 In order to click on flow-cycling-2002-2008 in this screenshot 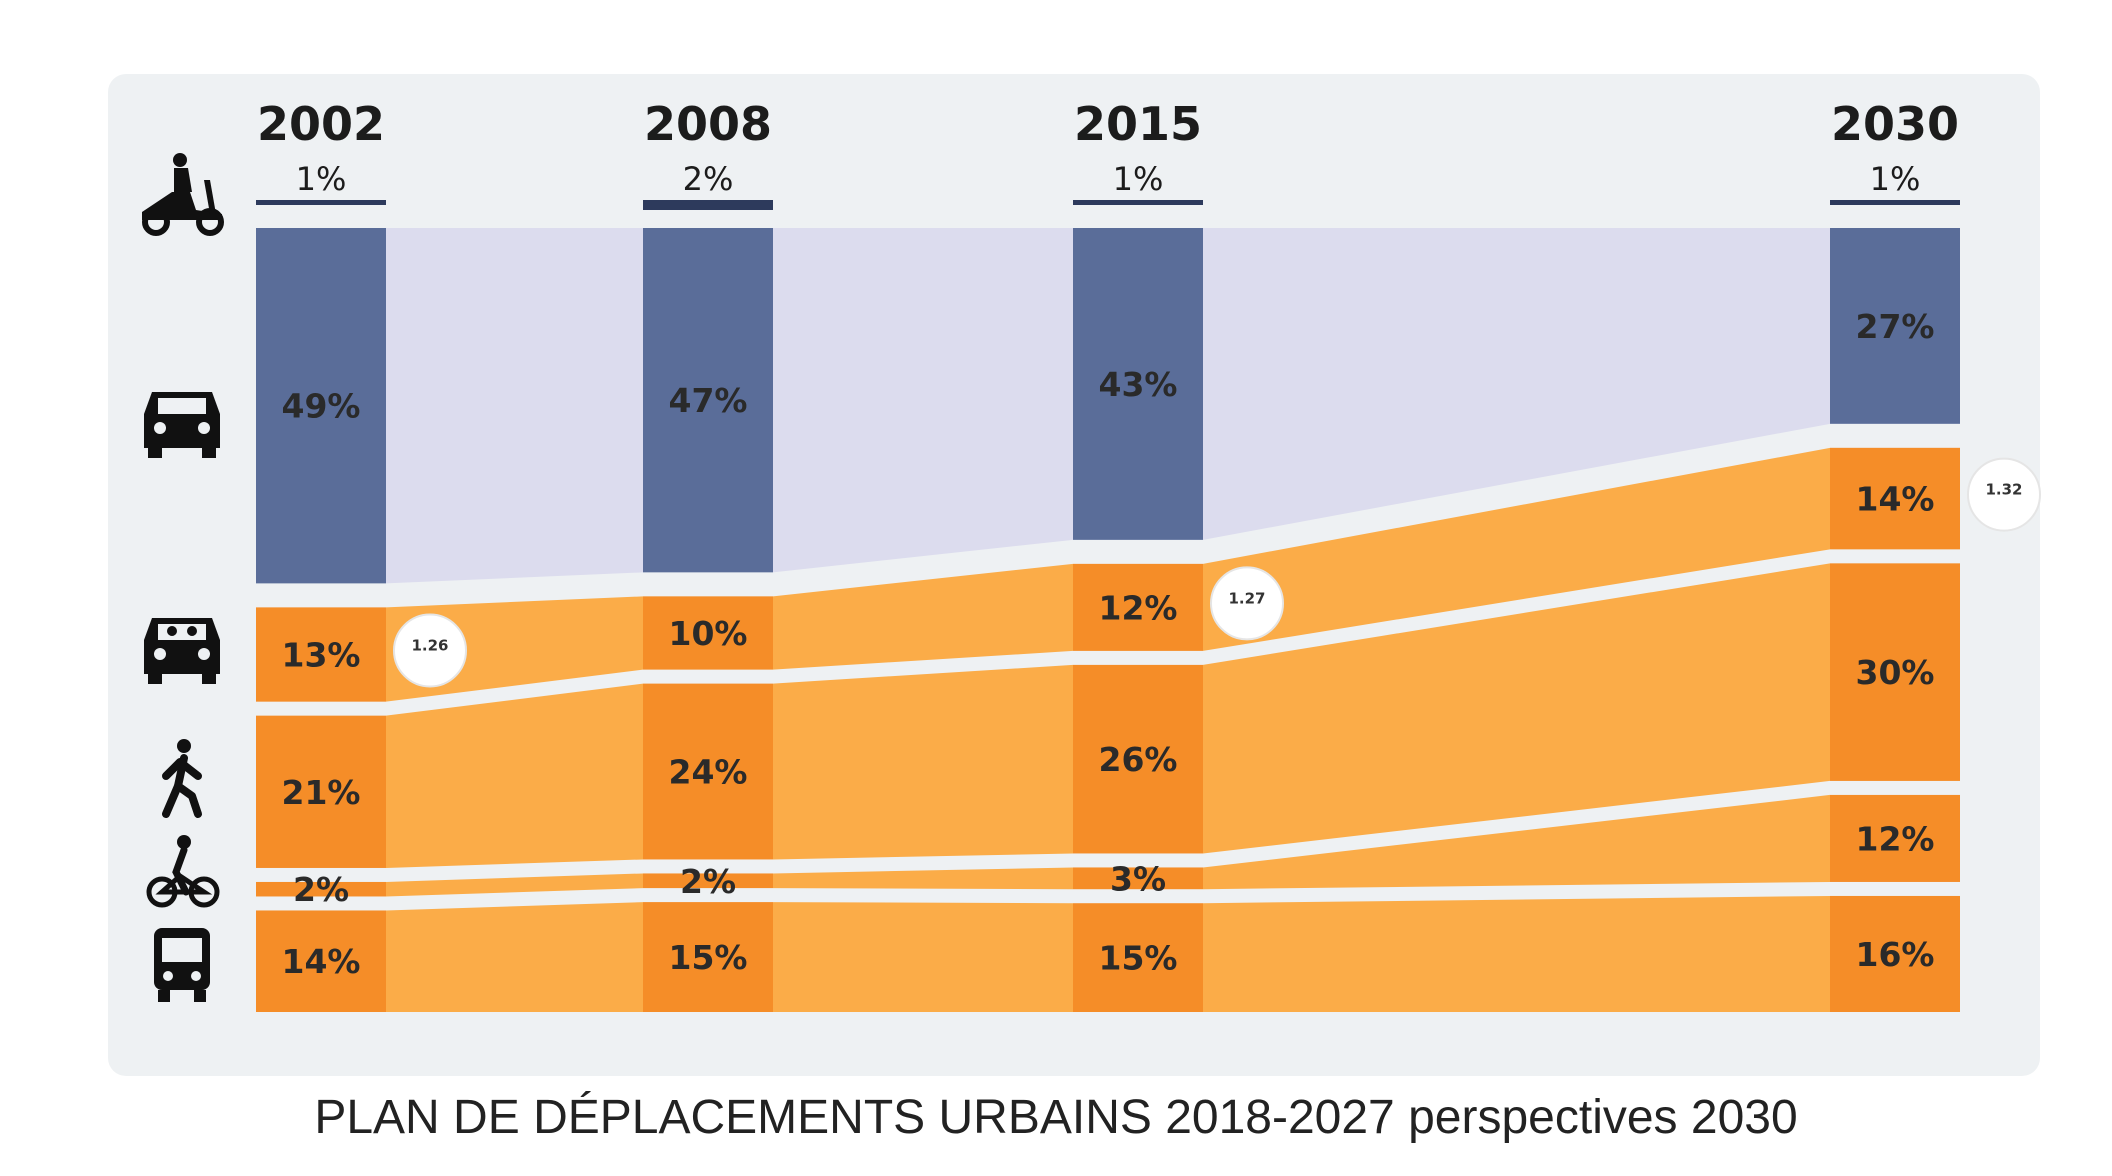, I will do `click(514, 885)`.